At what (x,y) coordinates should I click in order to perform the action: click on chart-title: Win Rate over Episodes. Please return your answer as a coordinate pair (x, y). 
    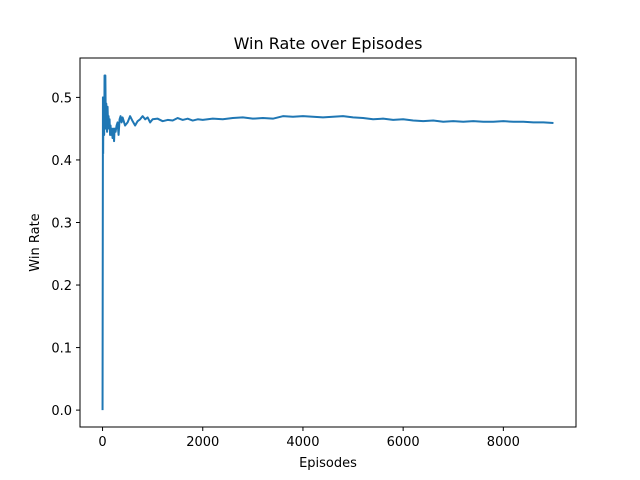
    Looking at the image, I should click on (328, 43).